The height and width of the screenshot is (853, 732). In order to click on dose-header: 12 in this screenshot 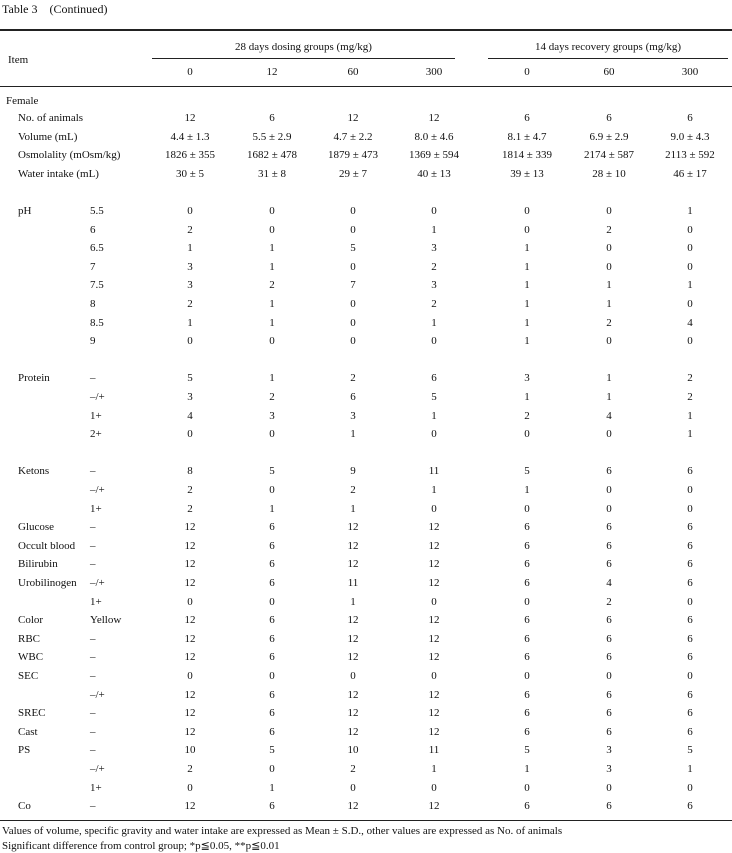, I will do `click(272, 72)`.